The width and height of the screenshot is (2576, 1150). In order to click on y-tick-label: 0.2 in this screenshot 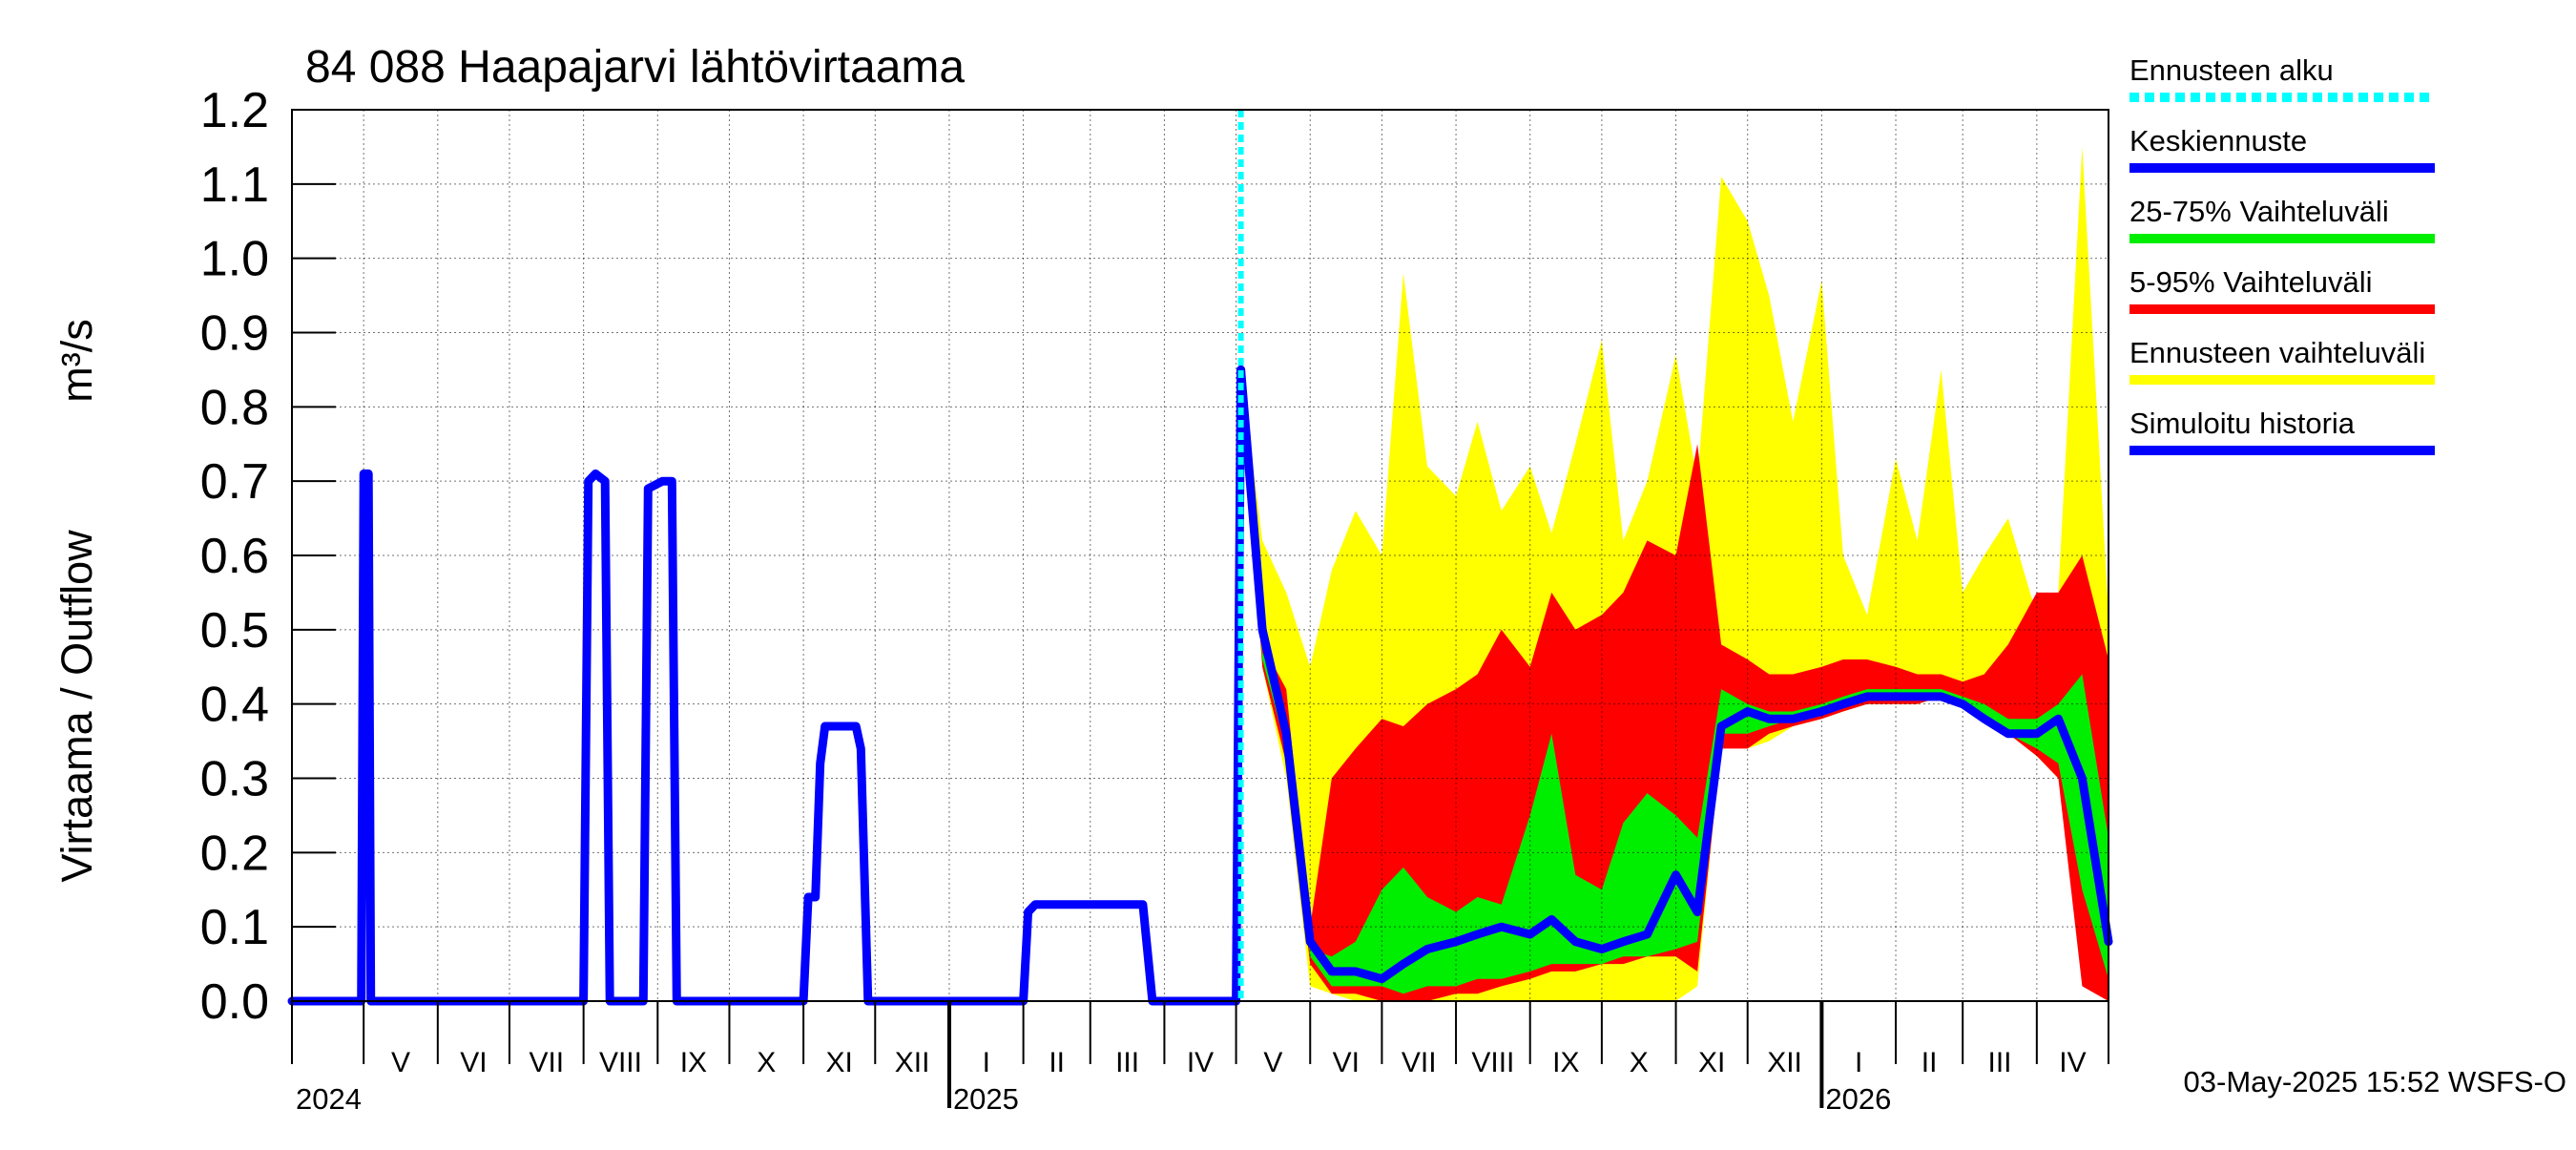, I will do `click(234, 853)`.